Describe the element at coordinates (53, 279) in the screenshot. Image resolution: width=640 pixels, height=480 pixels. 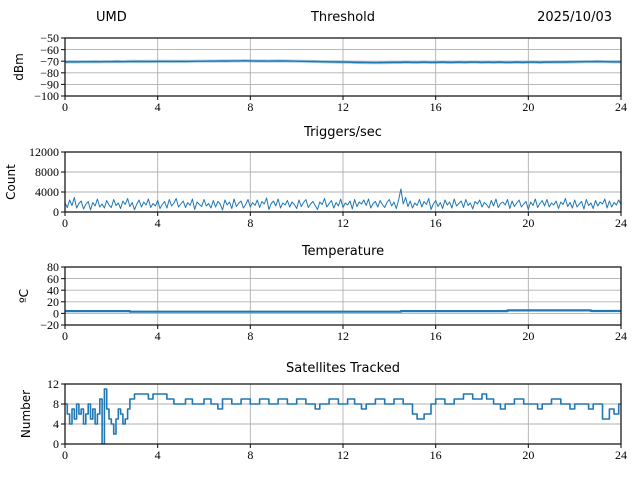
I see `y-tick-label: 60` at that location.